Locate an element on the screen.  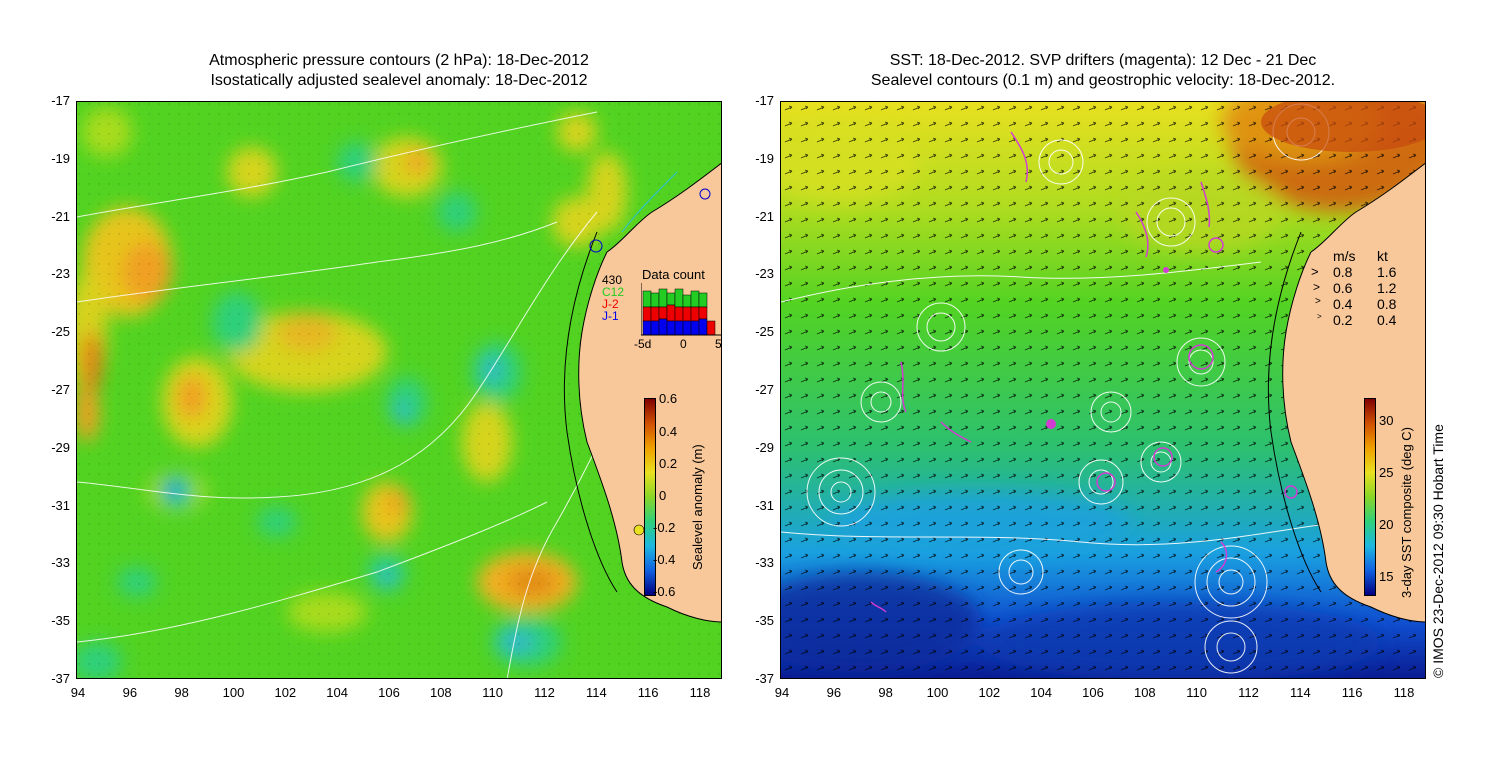
left-x-tick-label: 110 is located at coordinates (493, 692).